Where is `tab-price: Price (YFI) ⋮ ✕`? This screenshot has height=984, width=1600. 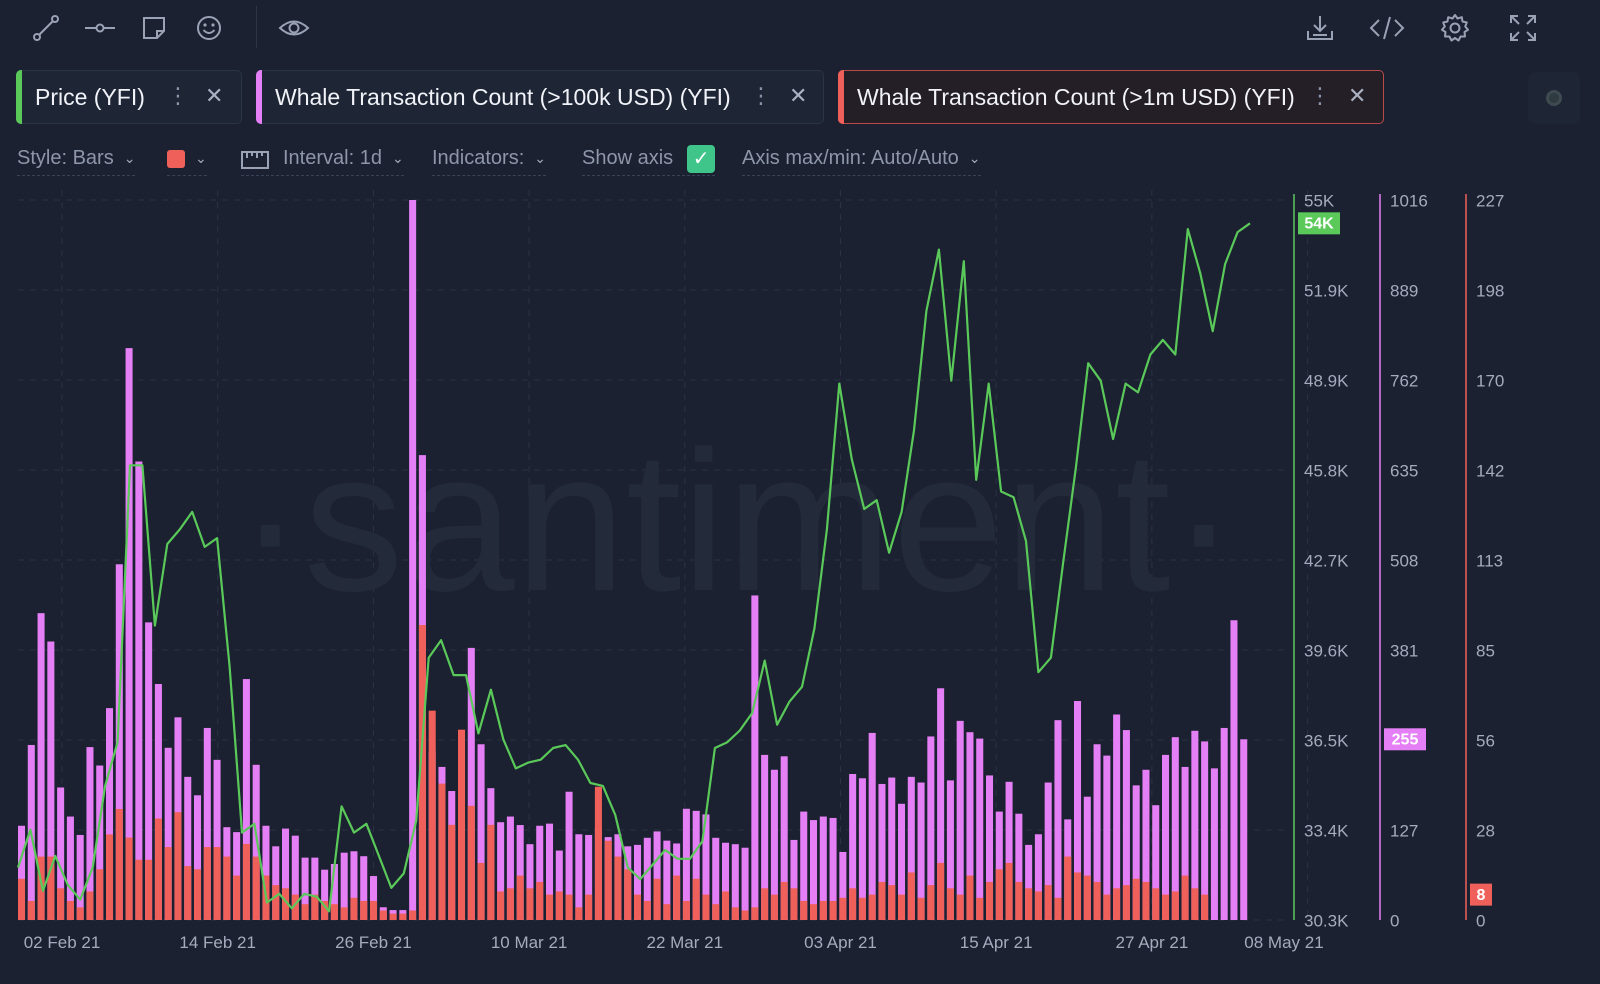
tab-price: Price (YFI) ⋮ ✕ is located at coordinates (129, 97).